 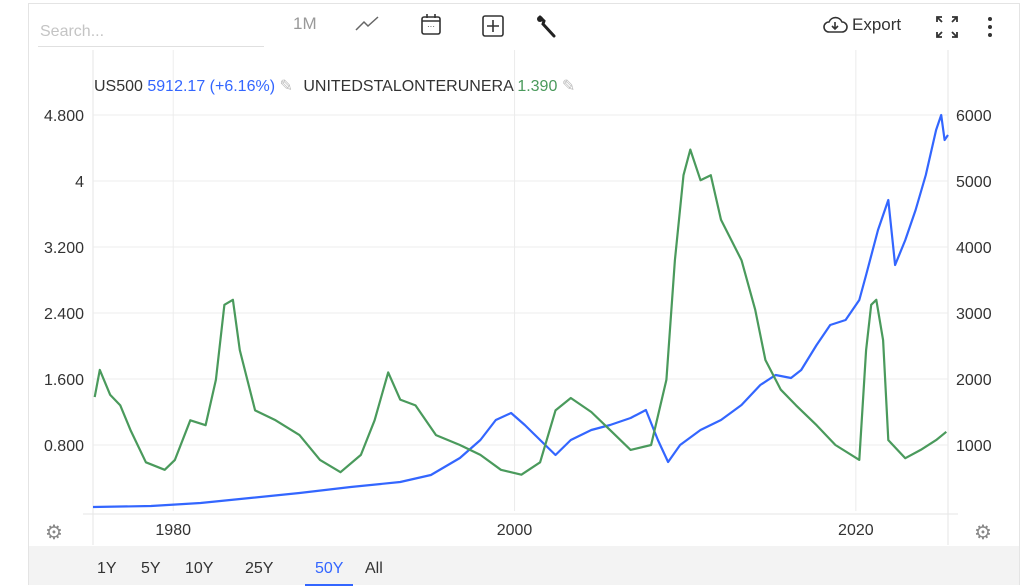 What do you see at coordinates (211, 86) in the screenshot?
I see `legend-us500-value: 5912.17 (+6.16%)` at bounding box center [211, 86].